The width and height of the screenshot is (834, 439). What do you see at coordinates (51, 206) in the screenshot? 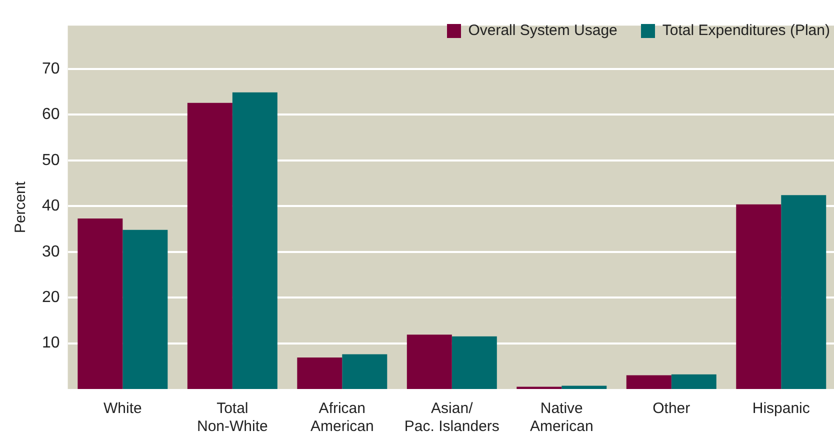
I see `y-tick-label: 40` at bounding box center [51, 206].